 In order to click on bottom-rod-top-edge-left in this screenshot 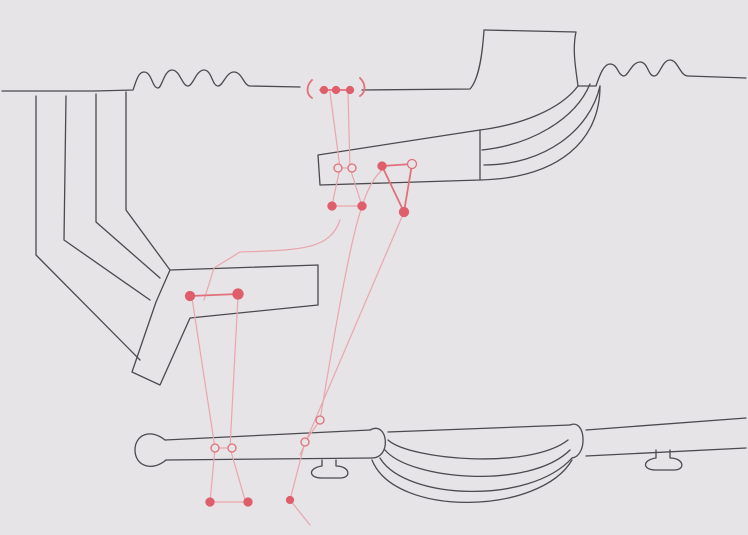, I will do `click(267, 435)`.